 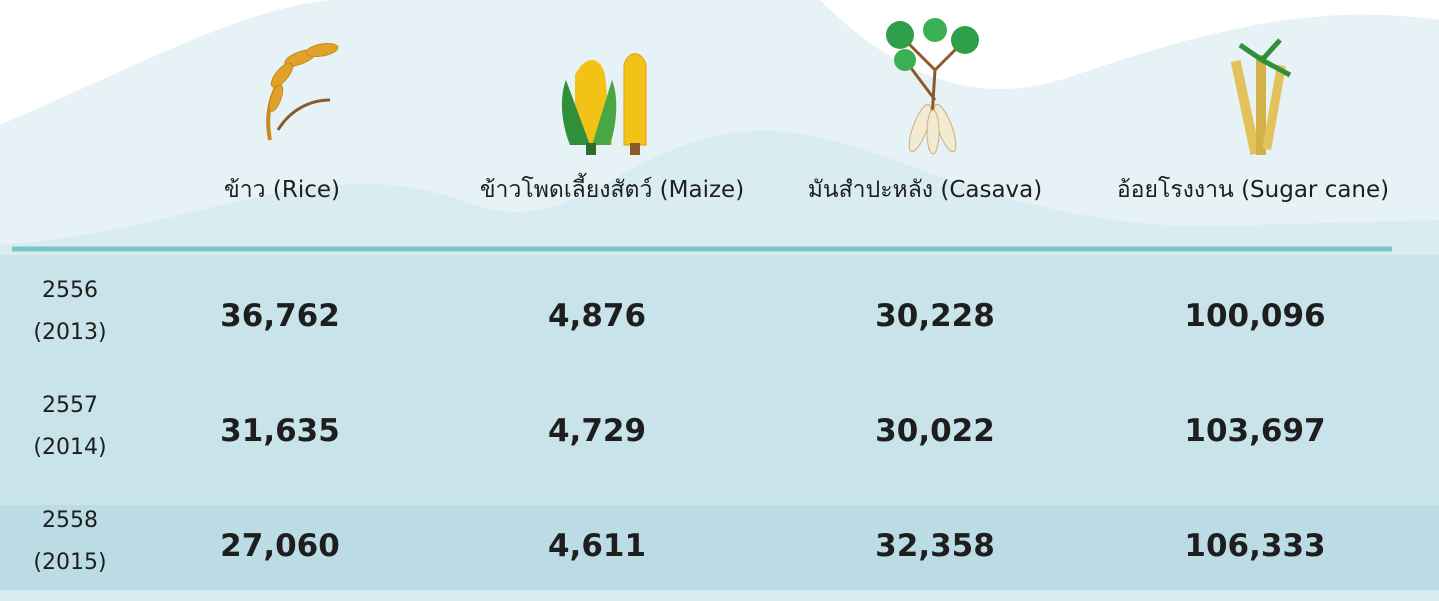 I want to click on column-header: มันสำปะหลัง (Casava), so click(x=925, y=190).